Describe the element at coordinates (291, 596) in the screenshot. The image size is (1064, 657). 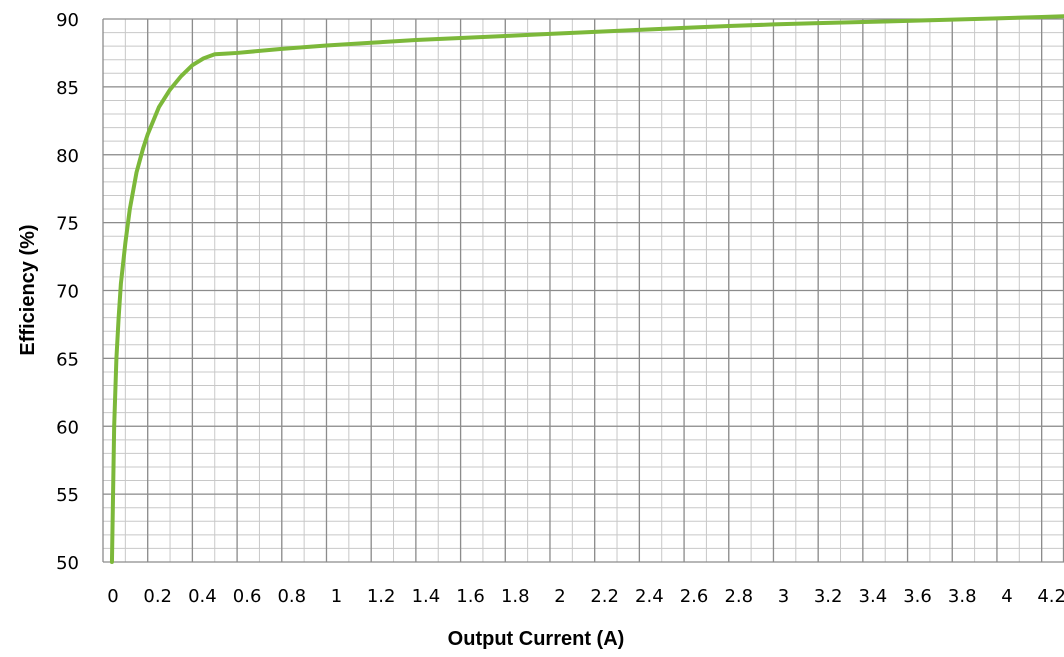
I see `x-tick-label: 0.8` at that location.